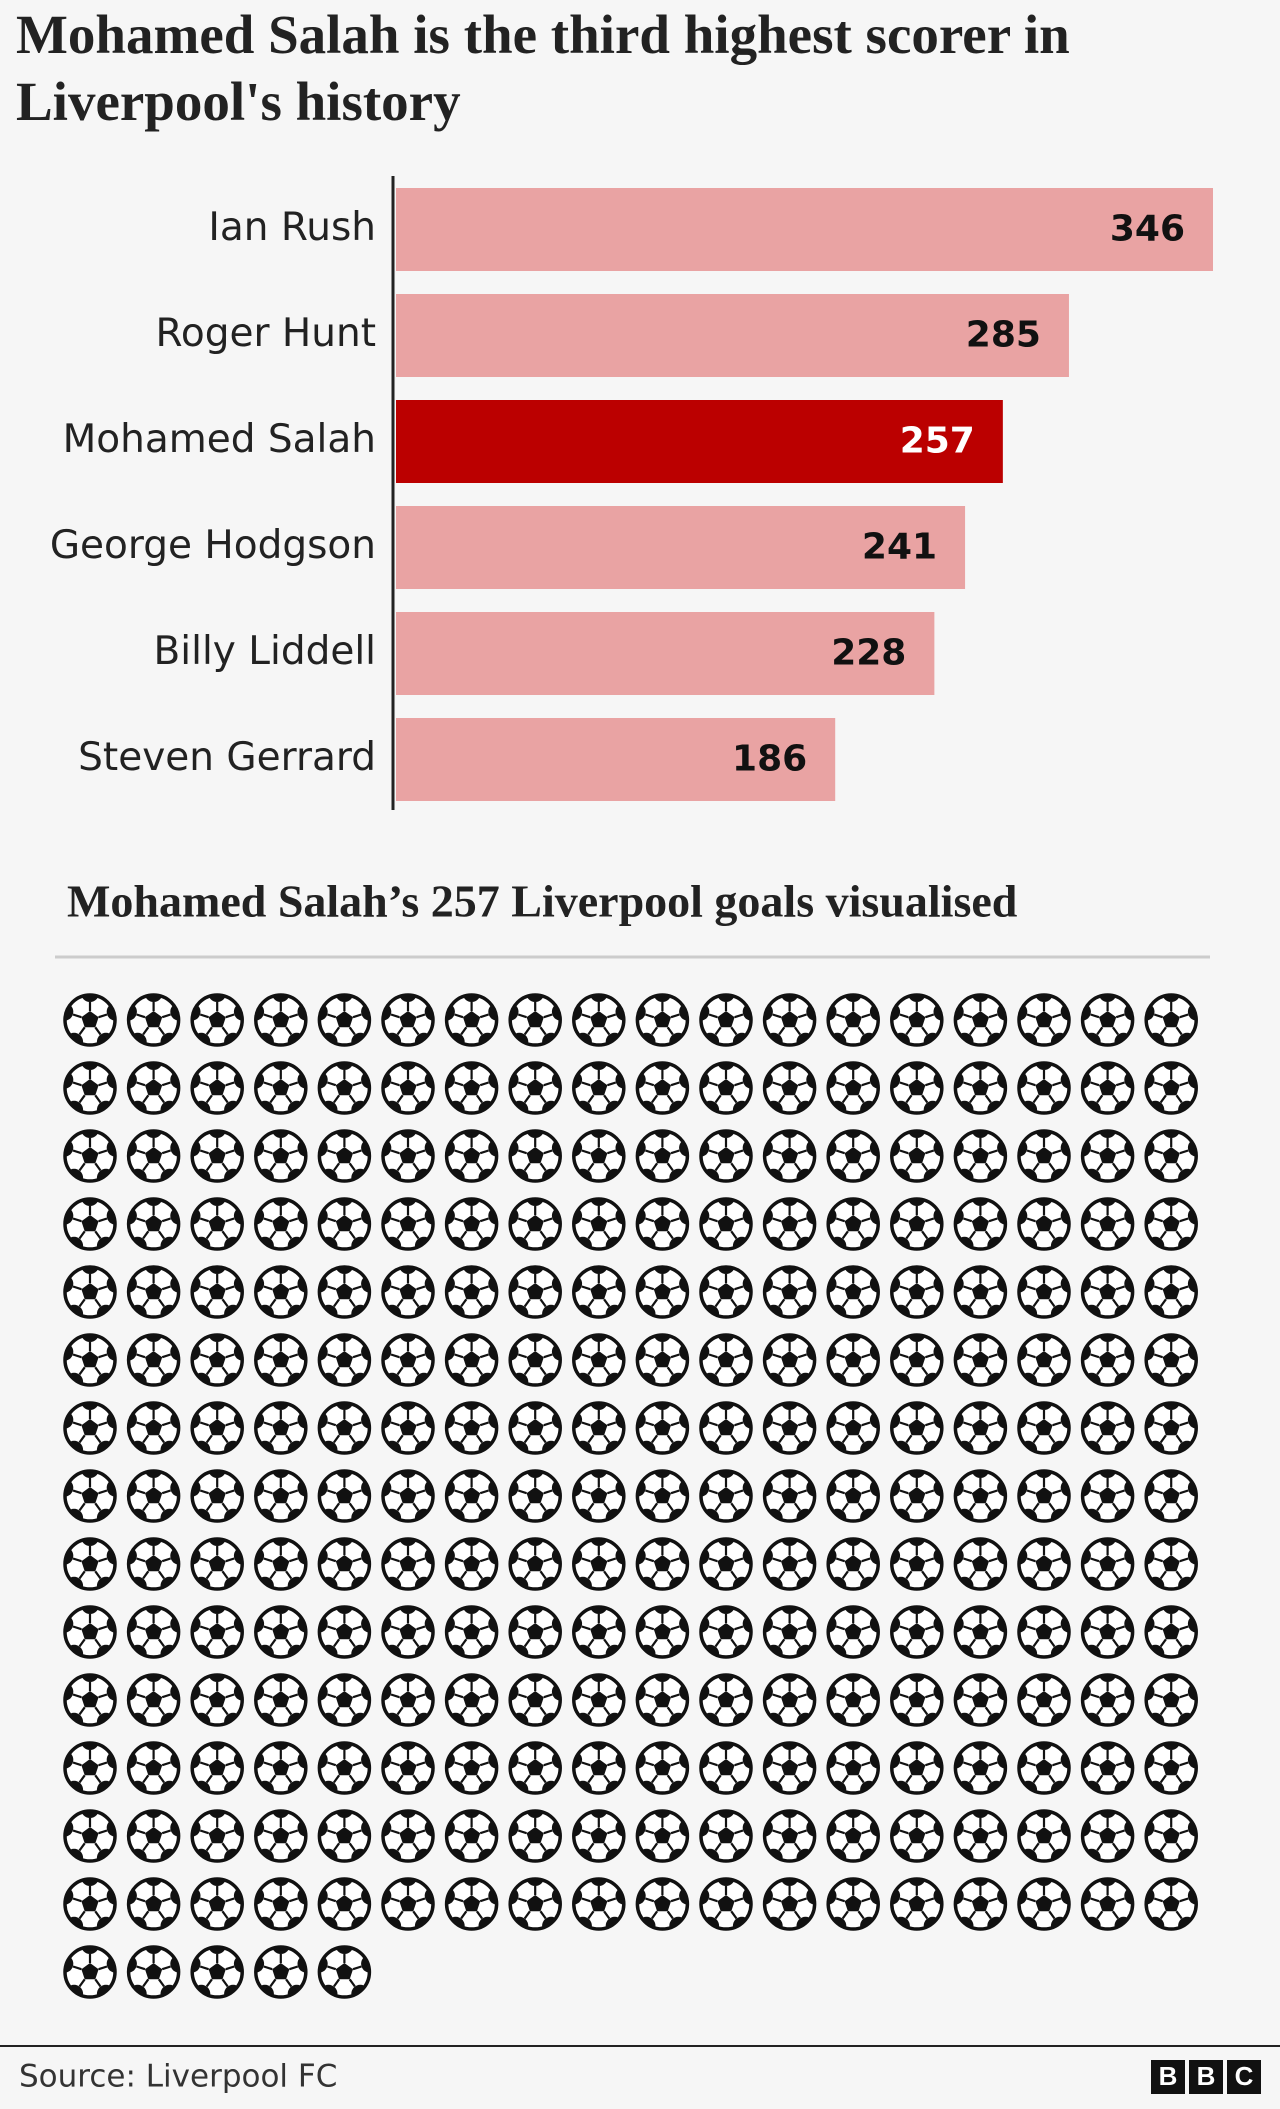  What do you see at coordinates (227, 757) in the screenshot?
I see `category-label: Steven Gerrard` at bounding box center [227, 757].